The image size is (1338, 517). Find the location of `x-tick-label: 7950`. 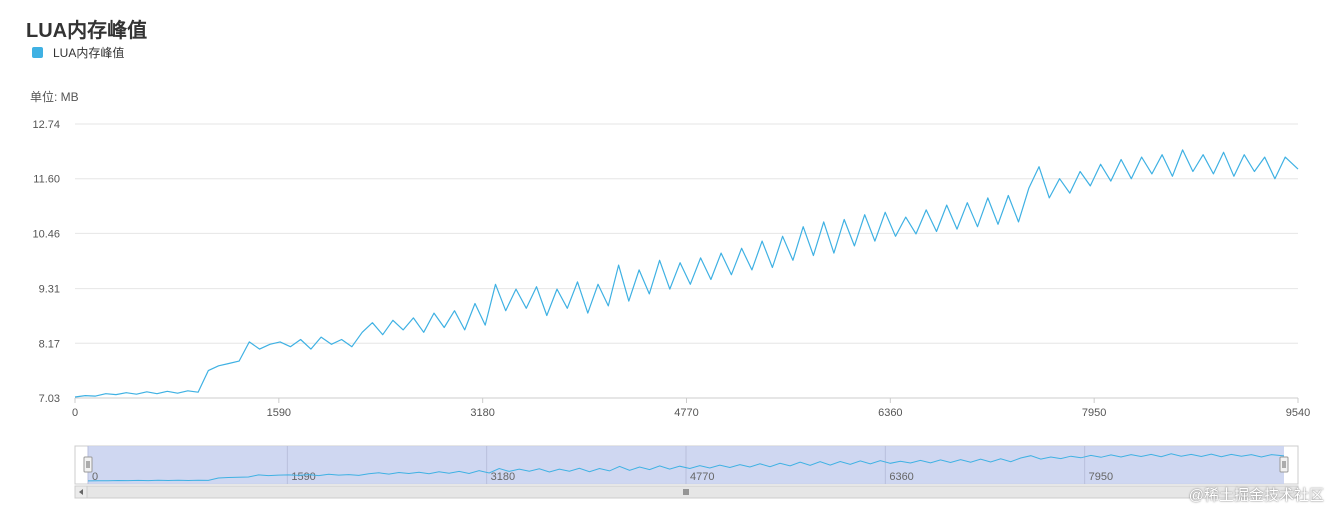

x-tick-label: 7950 is located at coordinates (1094, 413).